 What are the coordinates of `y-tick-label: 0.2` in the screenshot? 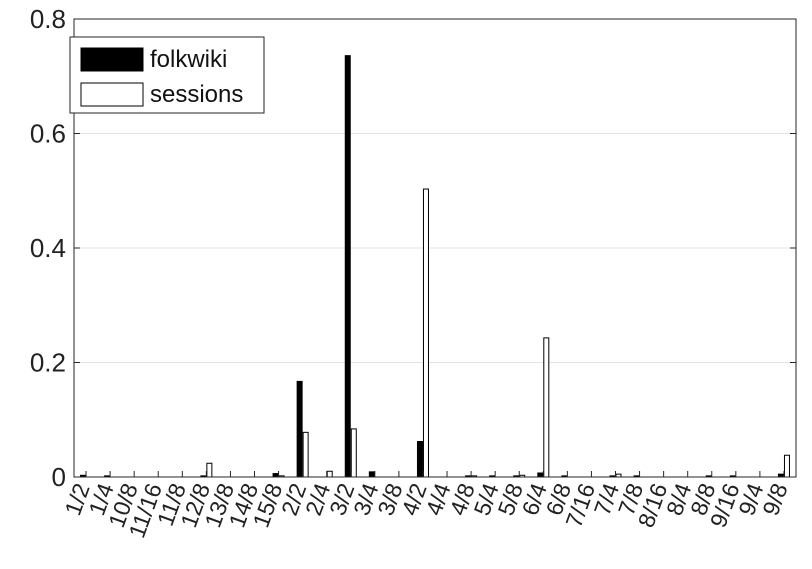 It's located at (48, 363).